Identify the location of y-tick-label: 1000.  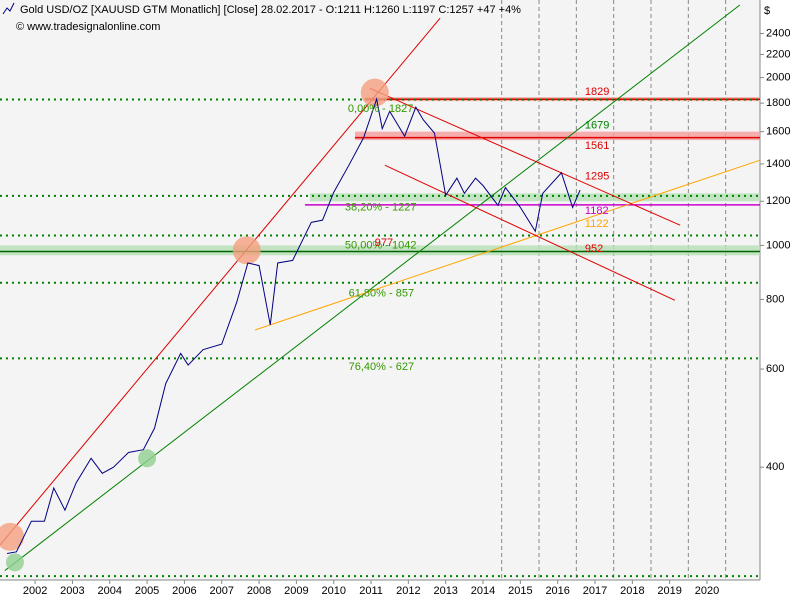
(778, 245).